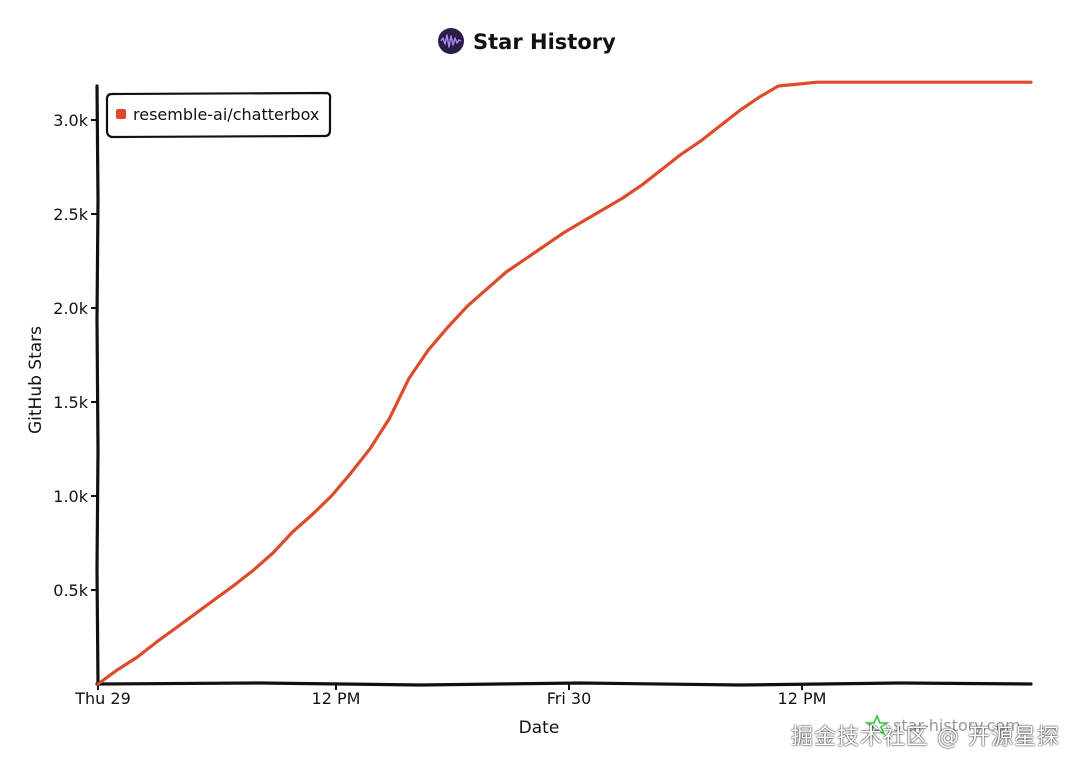 The image size is (1080, 771). What do you see at coordinates (70, 590) in the screenshot?
I see `y-tick-label: 0.5k` at bounding box center [70, 590].